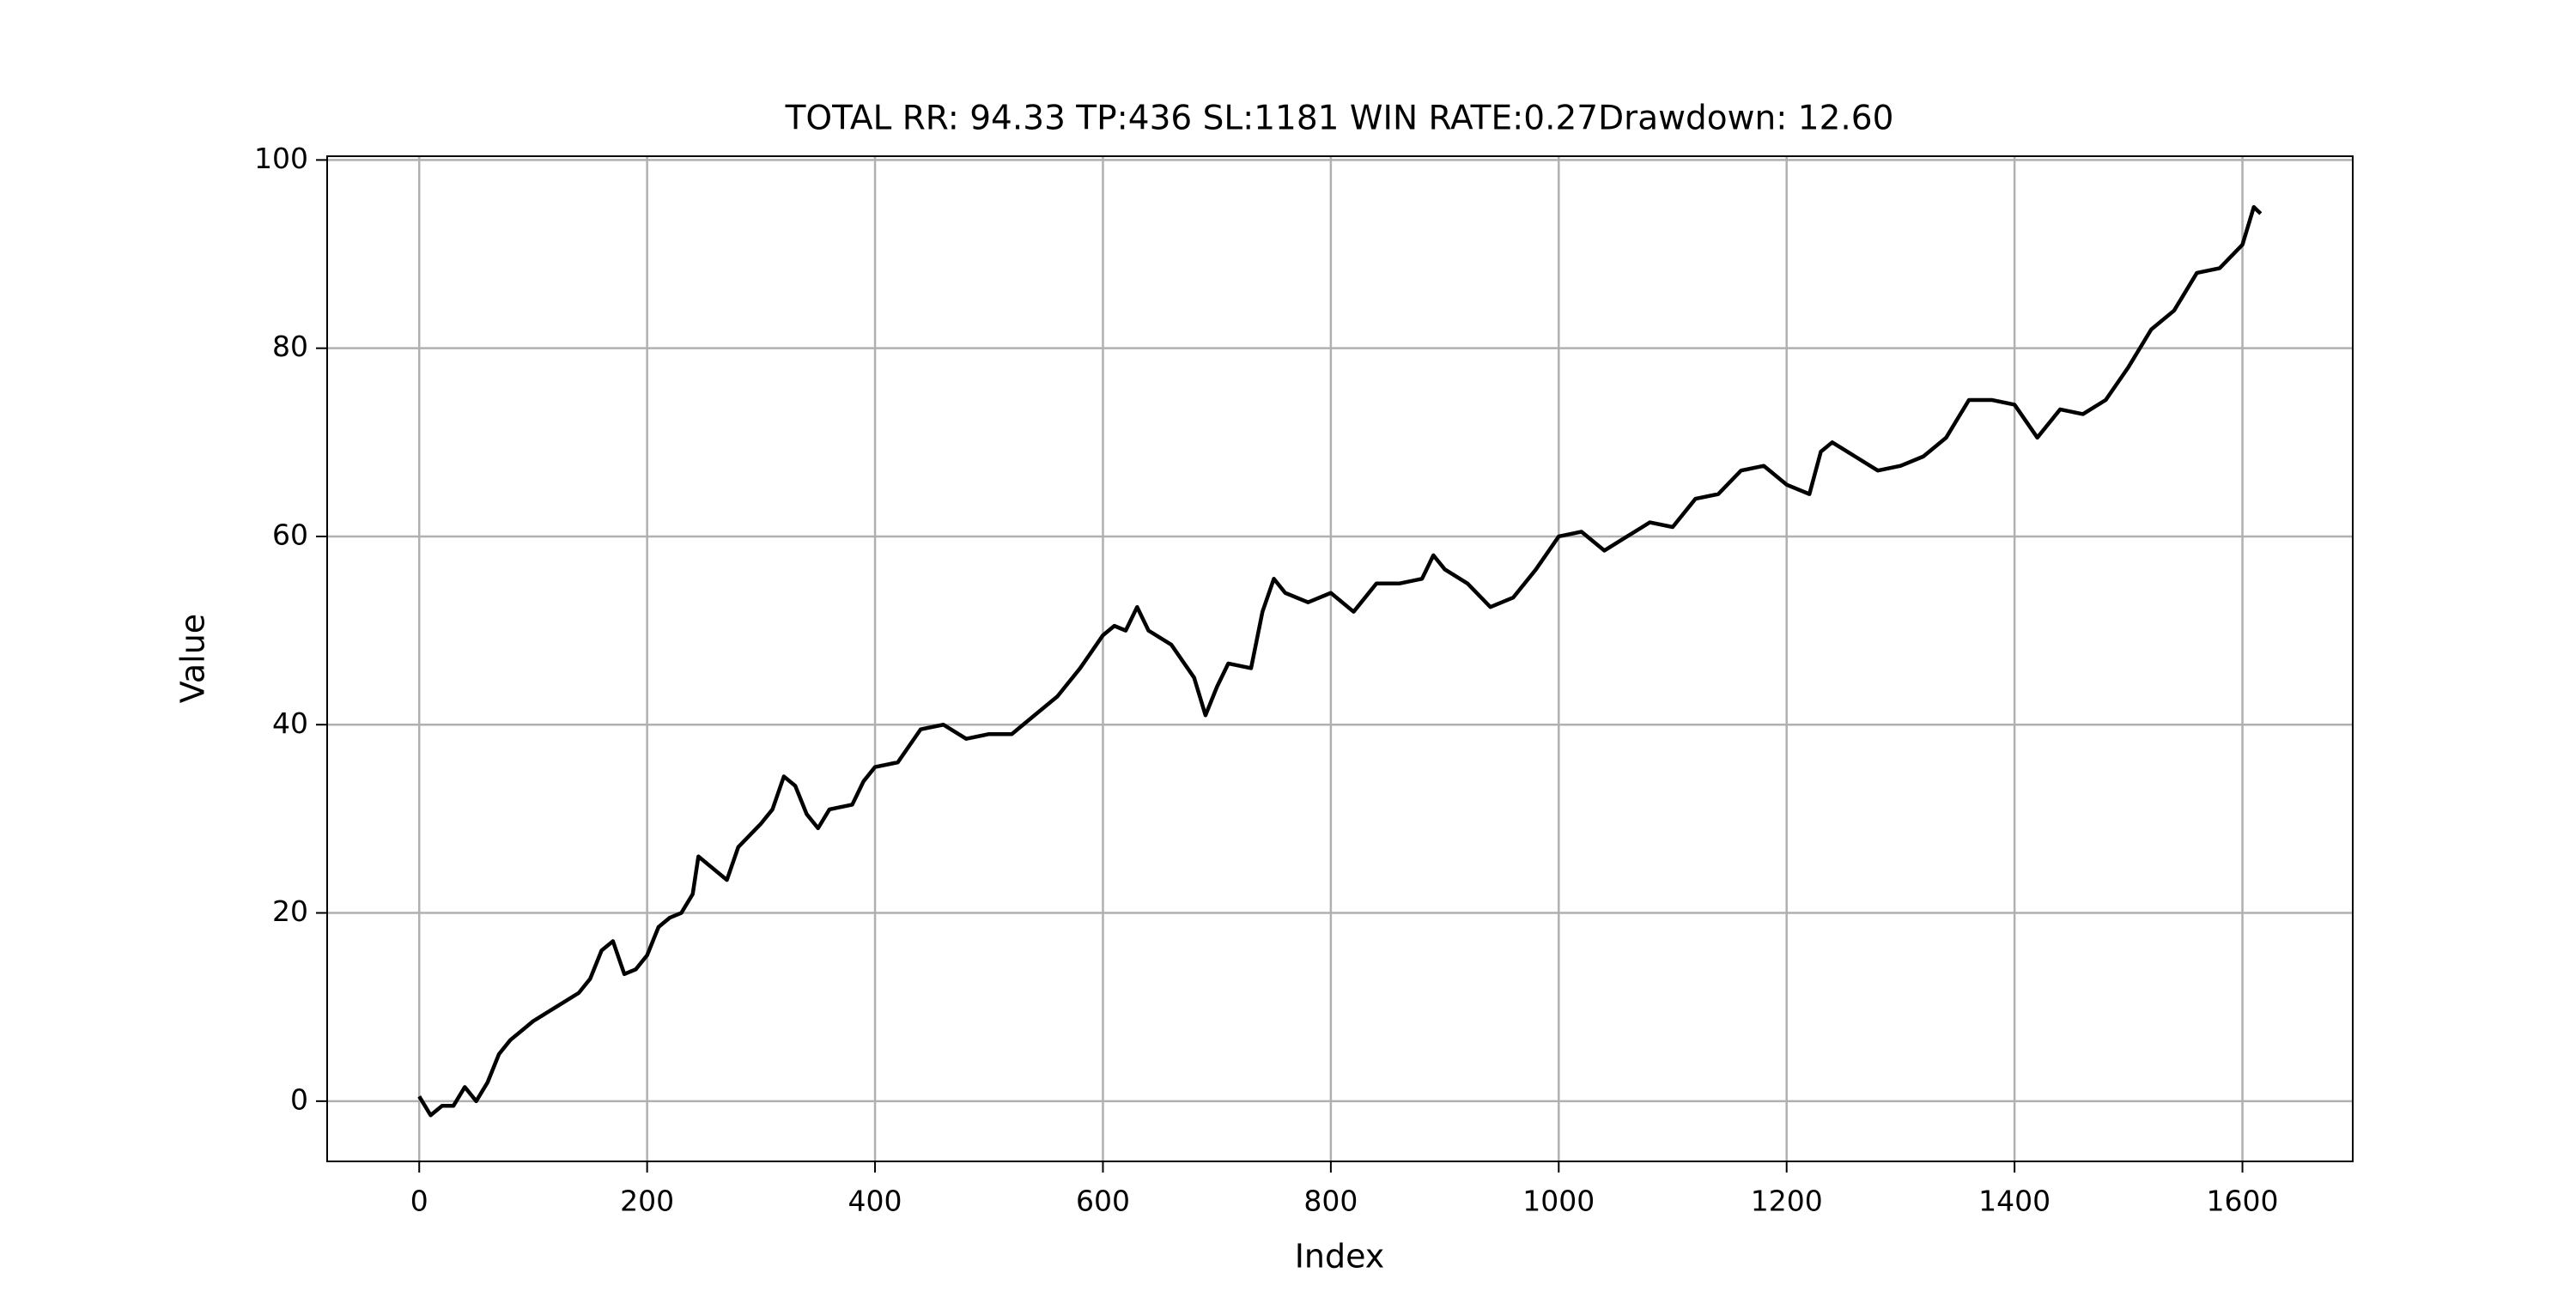  What do you see at coordinates (2243, 1201) in the screenshot?
I see `x-tick-label: 1600` at bounding box center [2243, 1201].